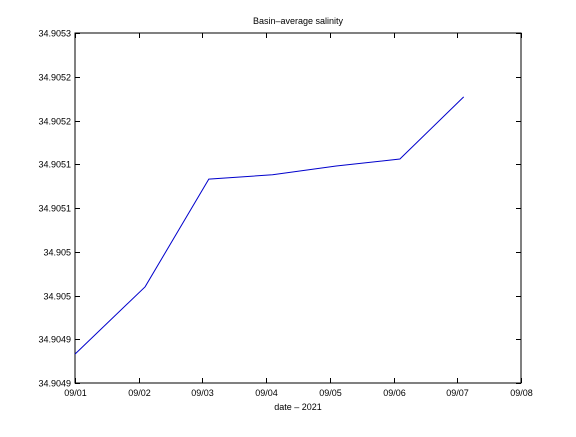 The height and width of the screenshot is (437, 576). What do you see at coordinates (54, 34) in the screenshot?
I see `y-tick-label: 34.9053` at bounding box center [54, 34].